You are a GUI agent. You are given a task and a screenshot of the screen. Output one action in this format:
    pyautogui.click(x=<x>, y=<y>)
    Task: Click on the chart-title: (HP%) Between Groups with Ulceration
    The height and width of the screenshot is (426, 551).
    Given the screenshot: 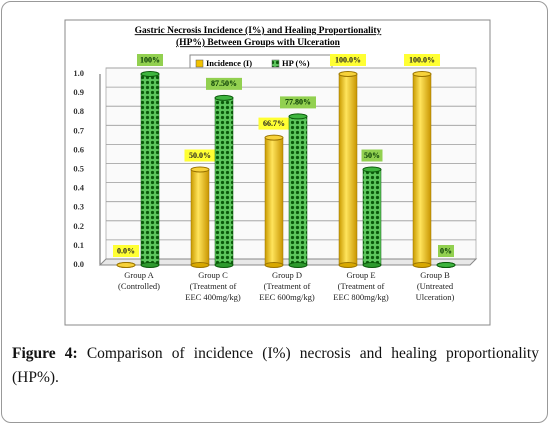 What is the action you would take?
    pyautogui.click(x=258, y=42)
    